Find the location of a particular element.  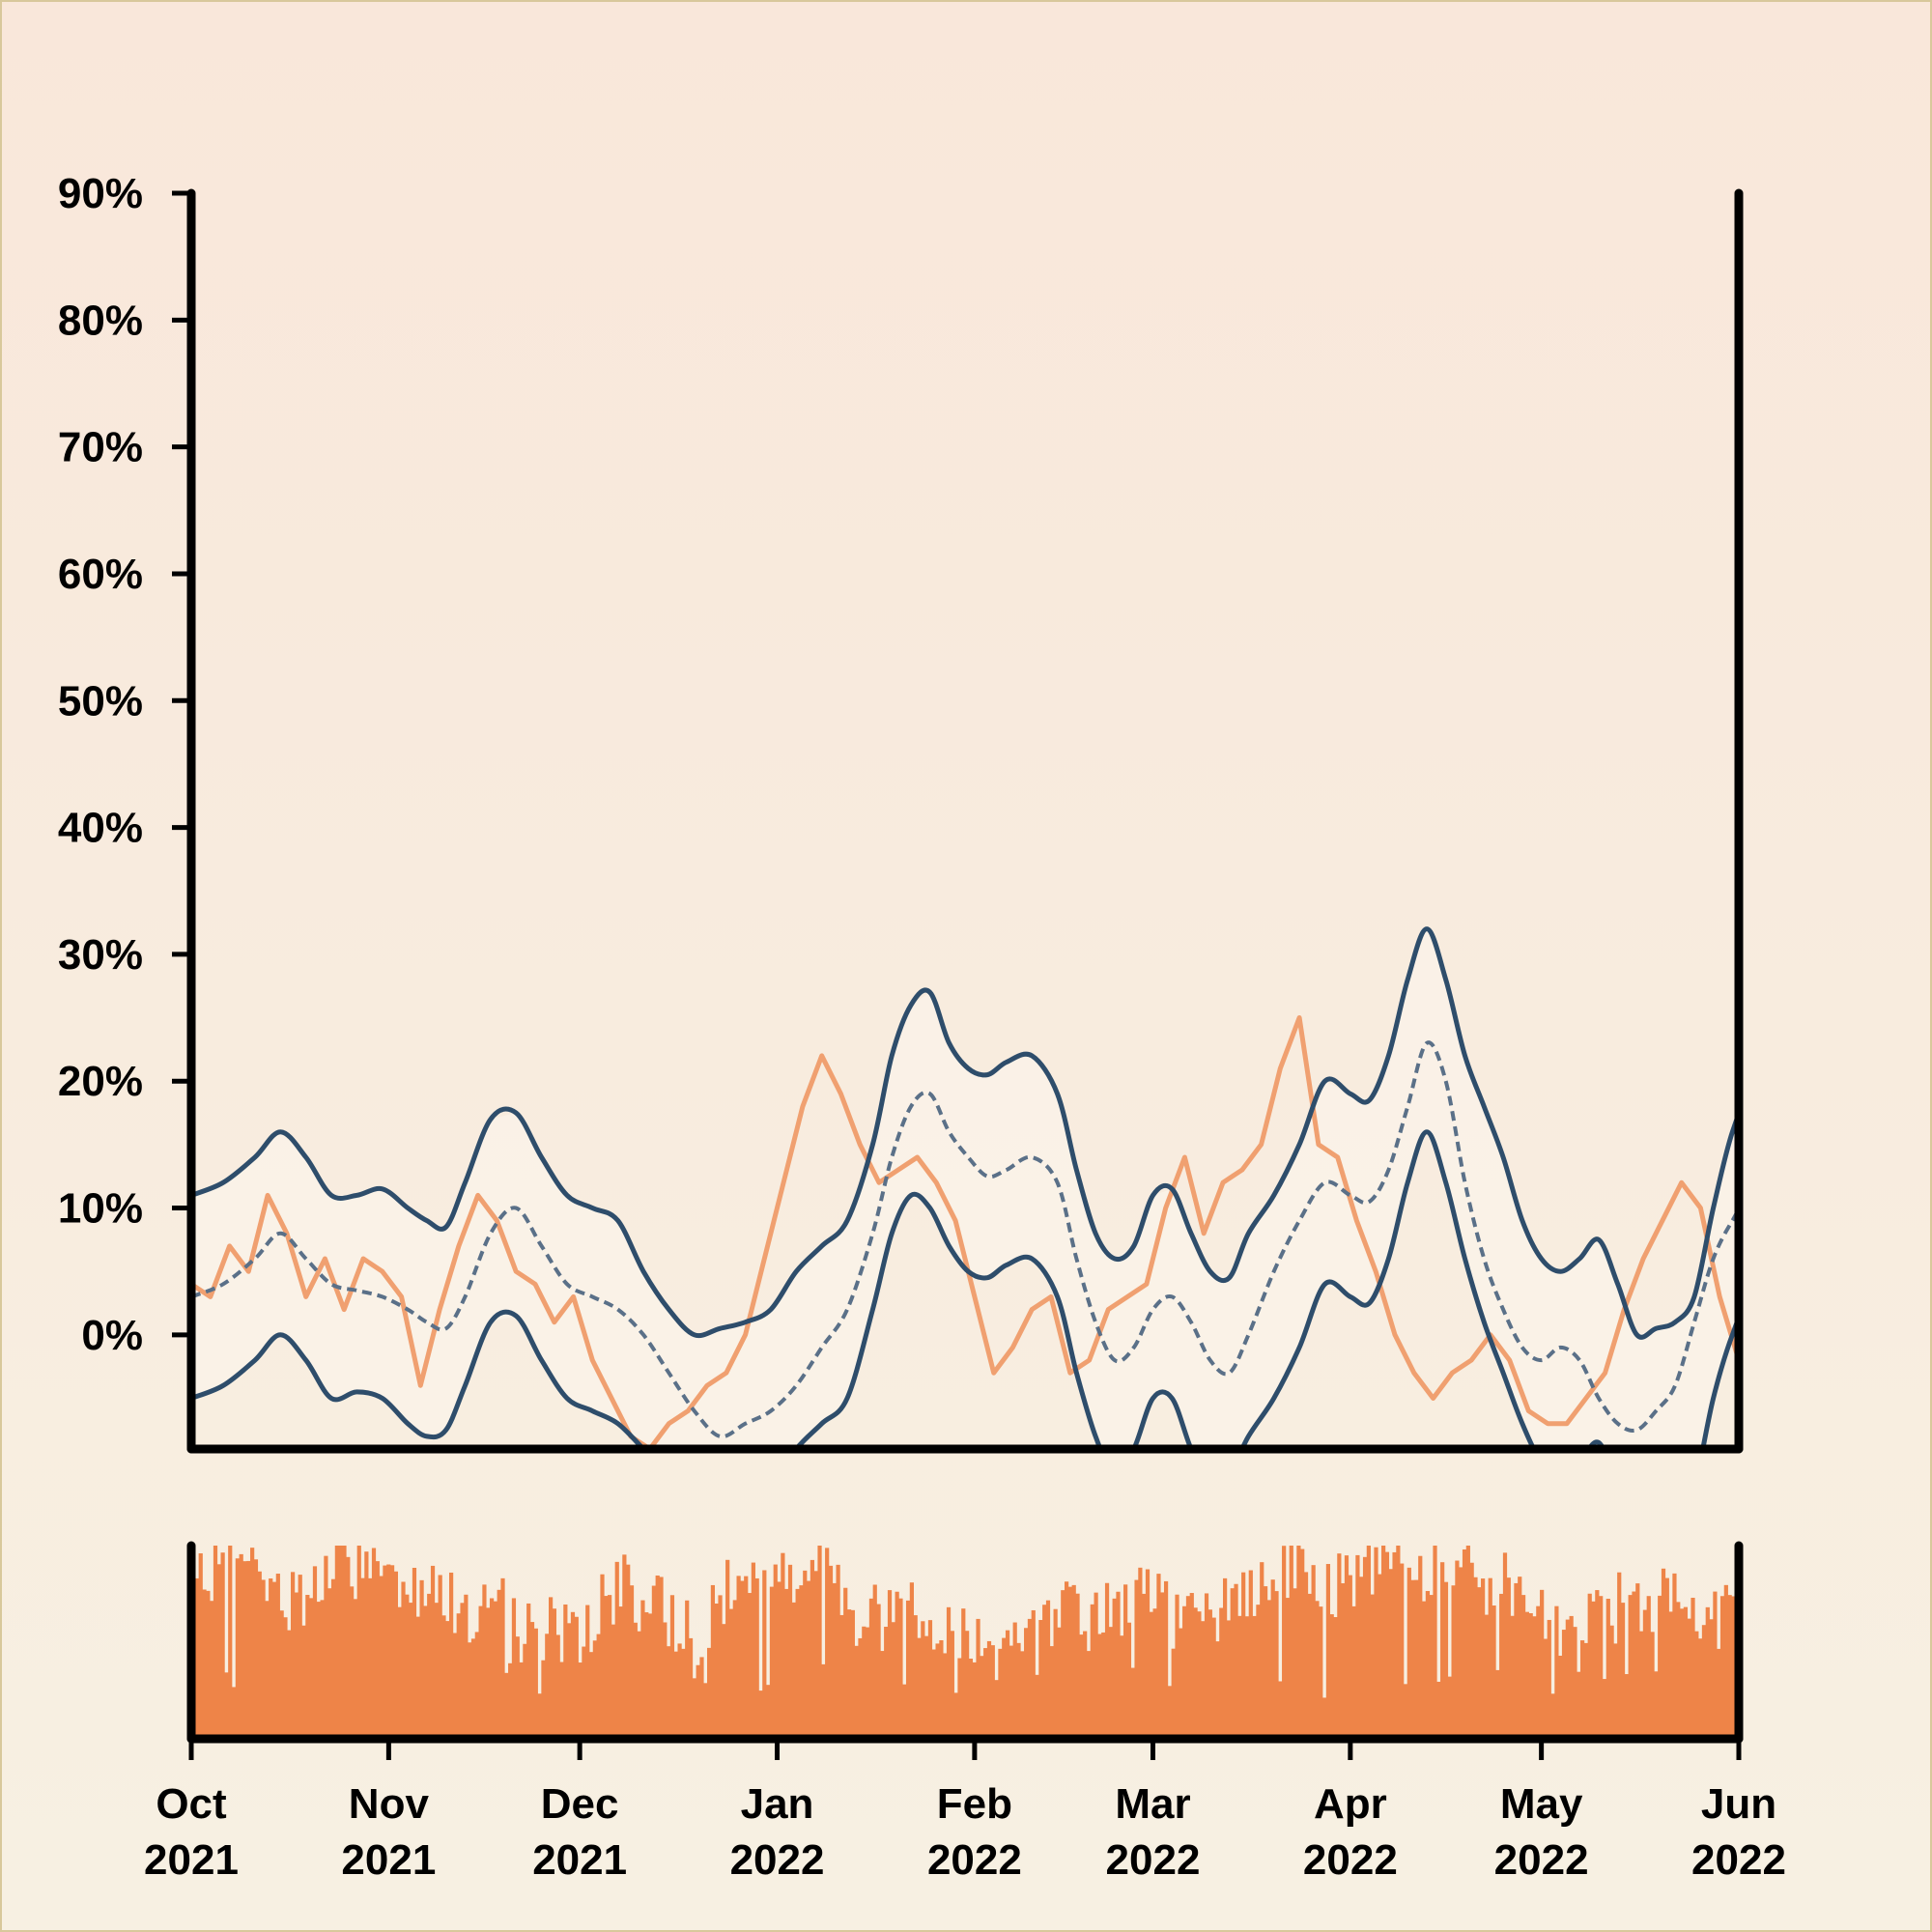

x-tick-label-month: Dec is located at coordinates (580, 1804).